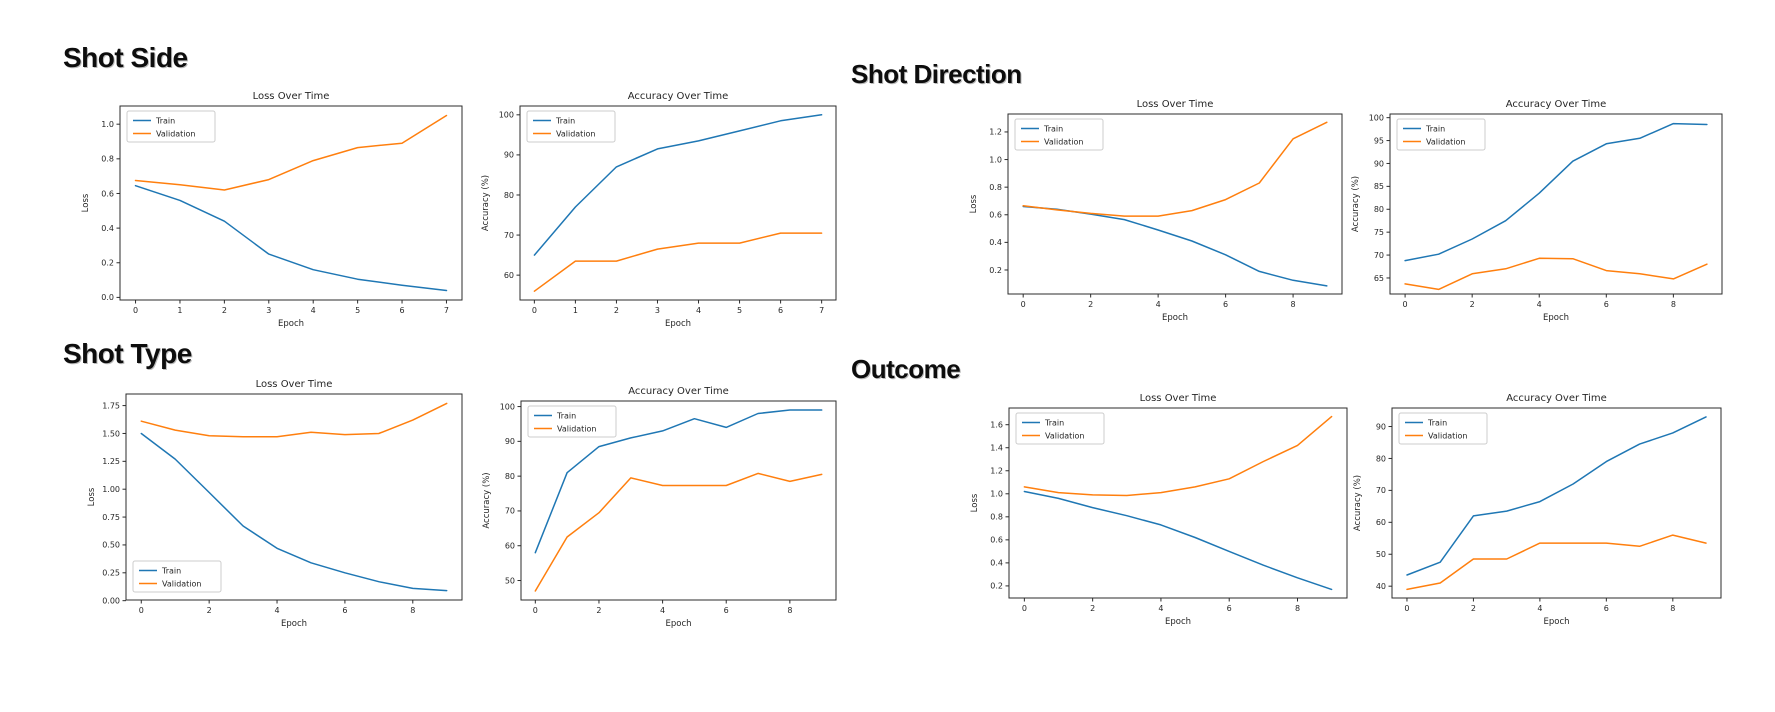 The height and width of the screenshot is (712, 1775). I want to click on heading-shot-direction: Shot Direction, so click(936, 74).